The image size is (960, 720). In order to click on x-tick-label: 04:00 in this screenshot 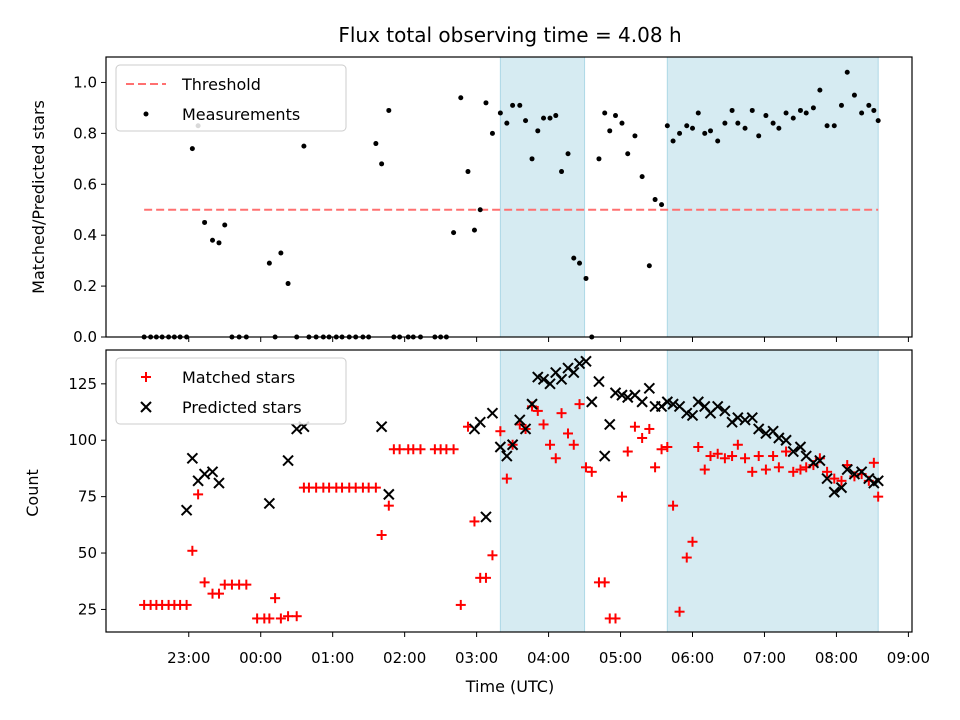, I will do `click(548, 658)`.